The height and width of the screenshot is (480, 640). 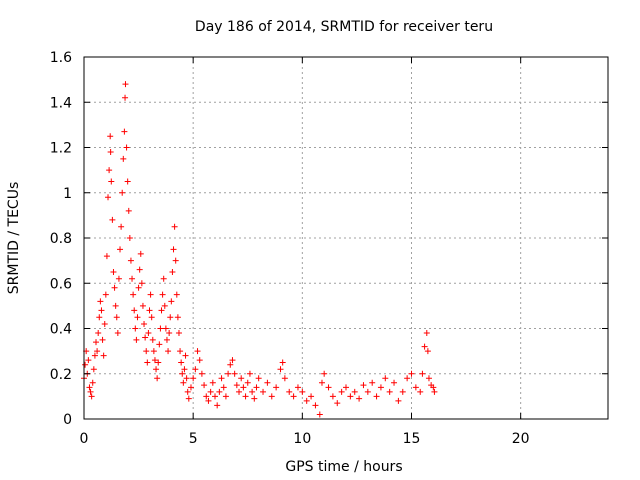 I want to click on y-tick-label: 0.6, so click(x=61, y=284).